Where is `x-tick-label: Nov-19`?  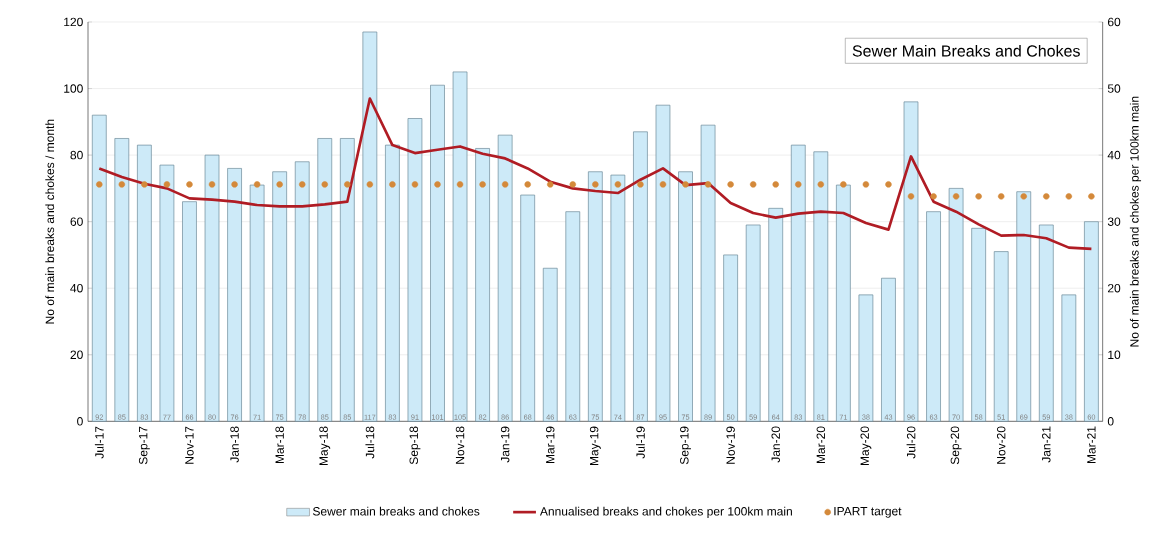 x-tick-label: Nov-19 is located at coordinates (730, 445).